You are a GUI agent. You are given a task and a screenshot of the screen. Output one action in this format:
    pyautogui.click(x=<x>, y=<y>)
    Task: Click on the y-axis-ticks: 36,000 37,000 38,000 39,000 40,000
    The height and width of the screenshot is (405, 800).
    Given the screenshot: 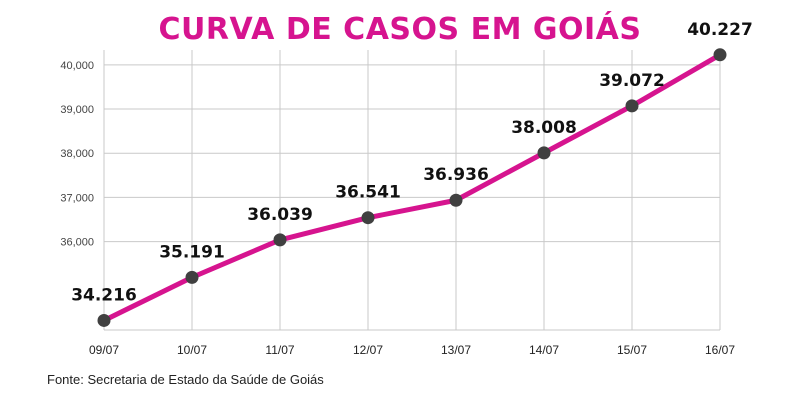 What is the action you would take?
    pyautogui.click(x=77, y=154)
    